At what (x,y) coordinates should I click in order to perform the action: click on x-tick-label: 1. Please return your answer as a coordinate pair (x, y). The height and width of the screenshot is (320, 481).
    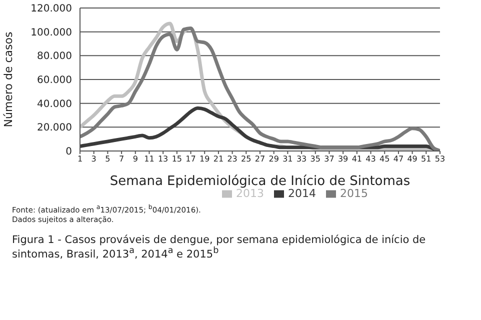
    Looking at the image, I should click on (80, 159).